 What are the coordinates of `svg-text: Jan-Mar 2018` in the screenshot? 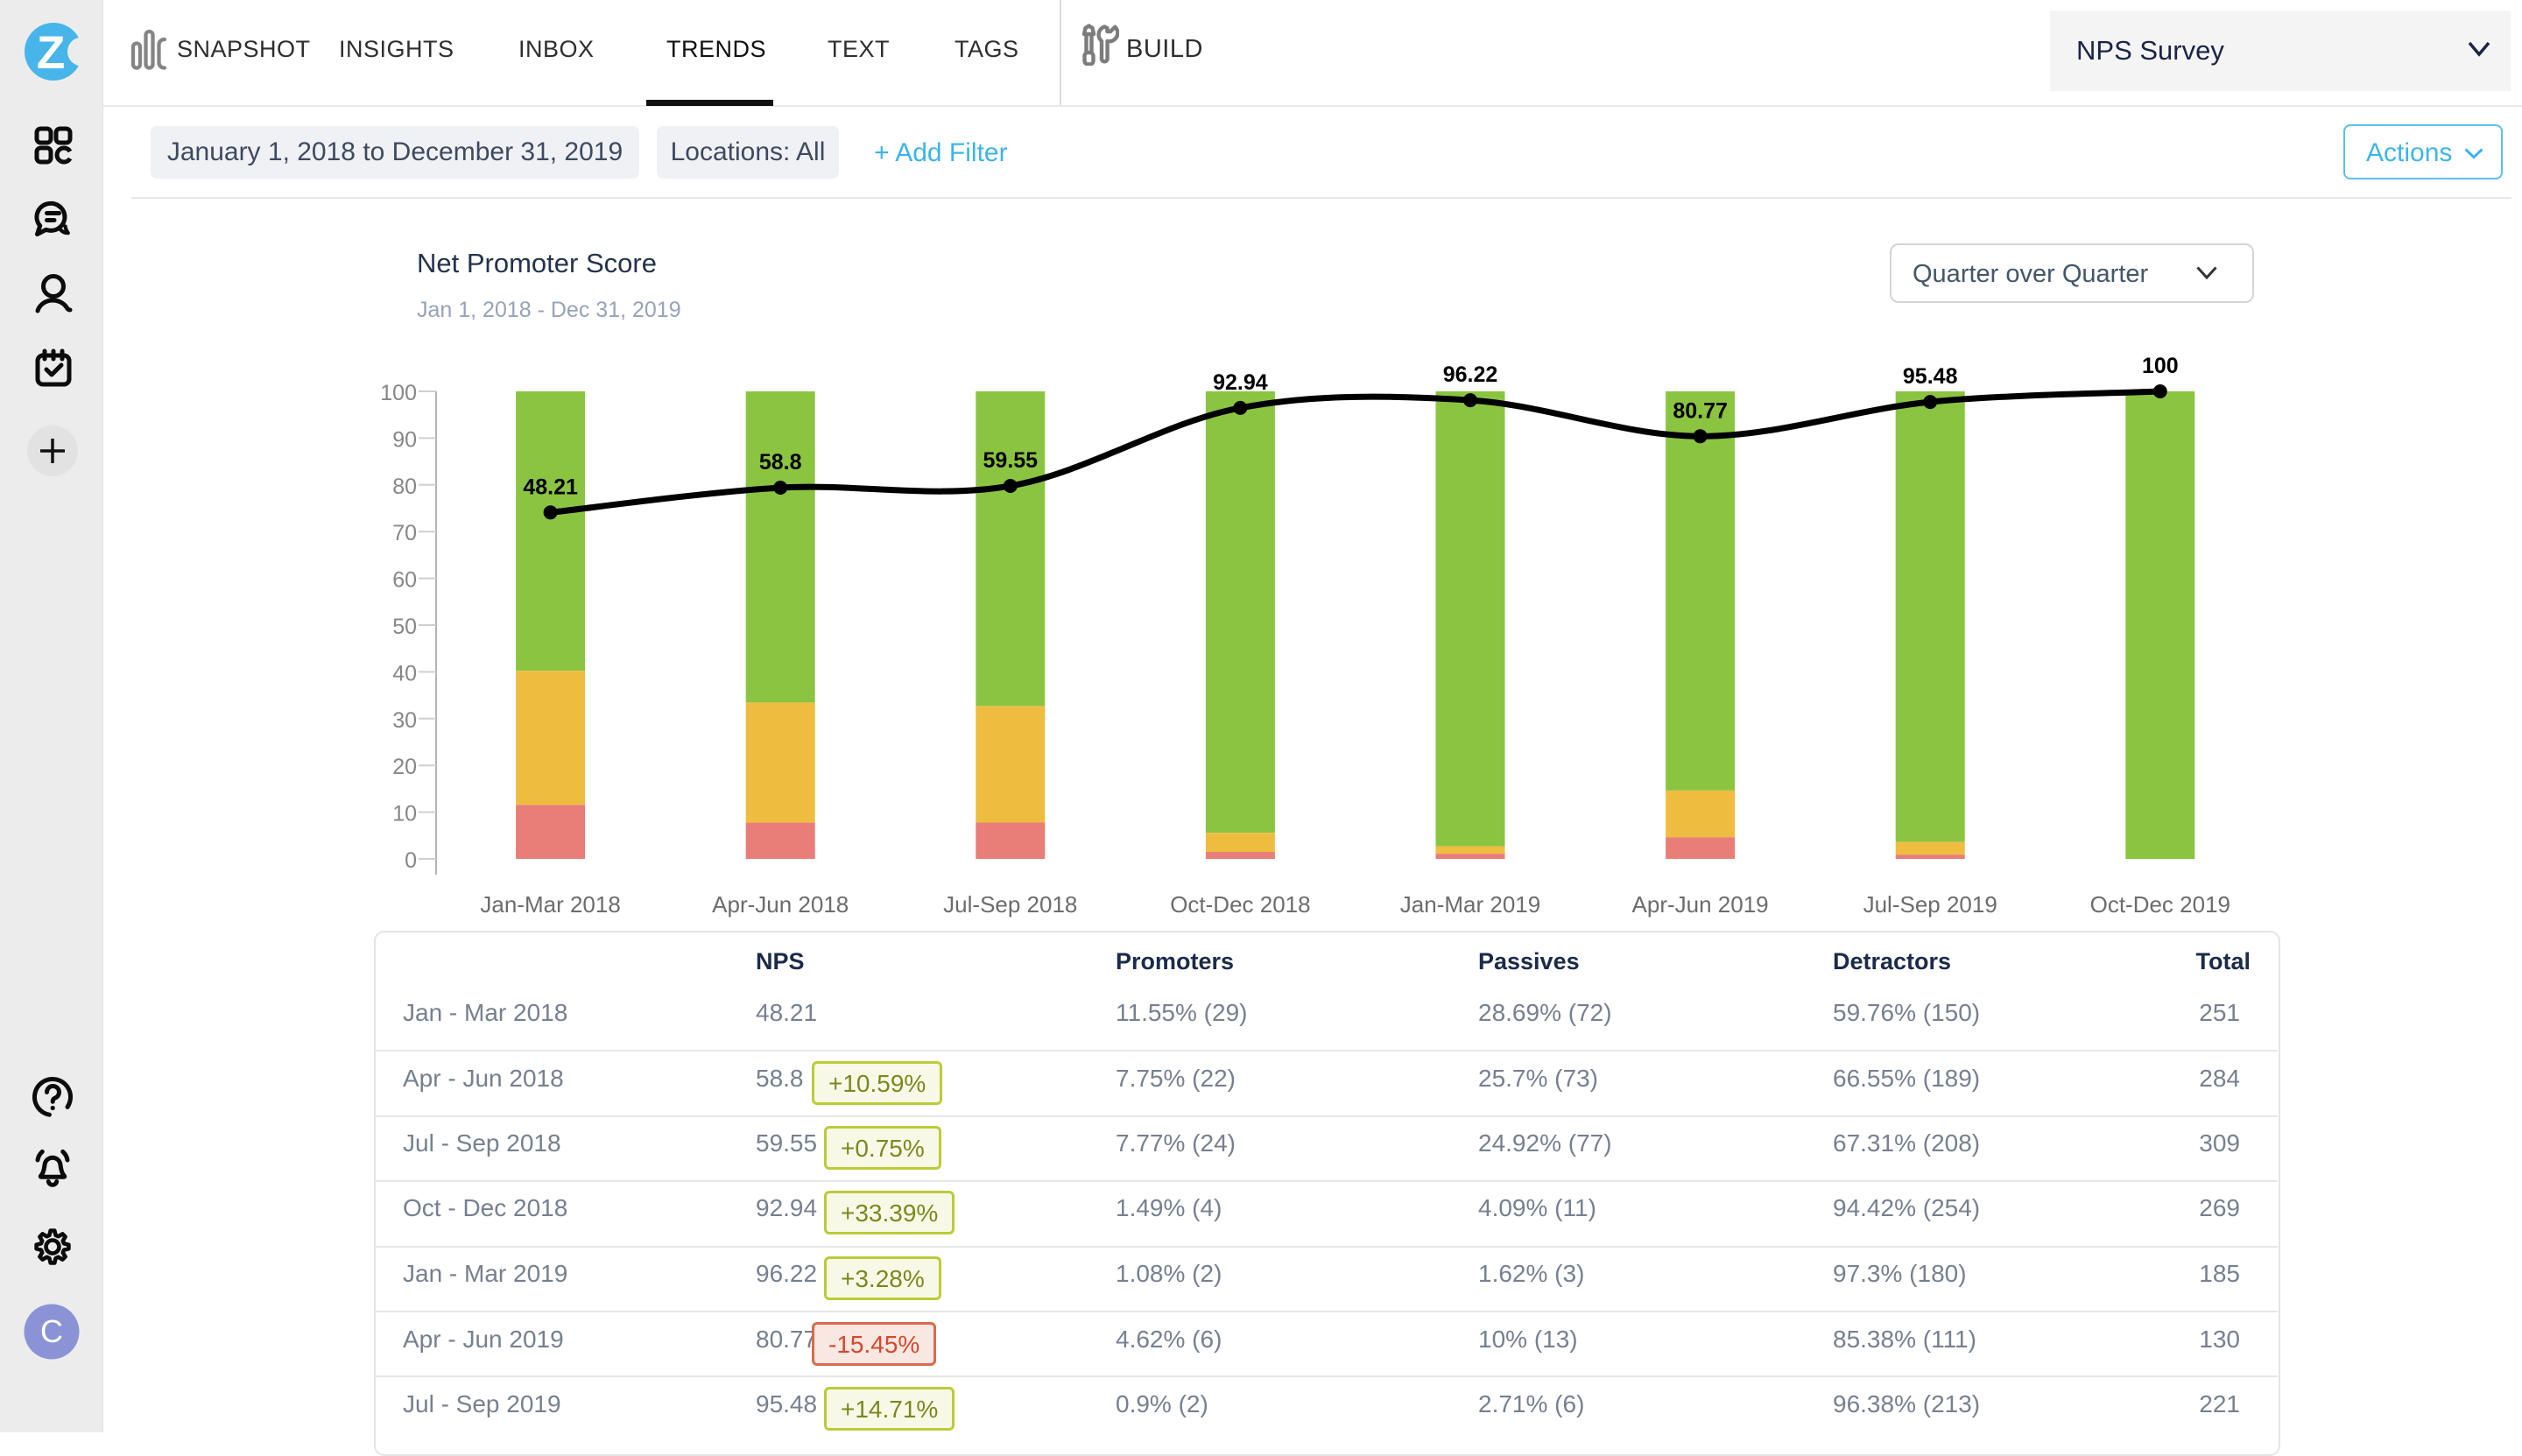 It's located at (550, 904).